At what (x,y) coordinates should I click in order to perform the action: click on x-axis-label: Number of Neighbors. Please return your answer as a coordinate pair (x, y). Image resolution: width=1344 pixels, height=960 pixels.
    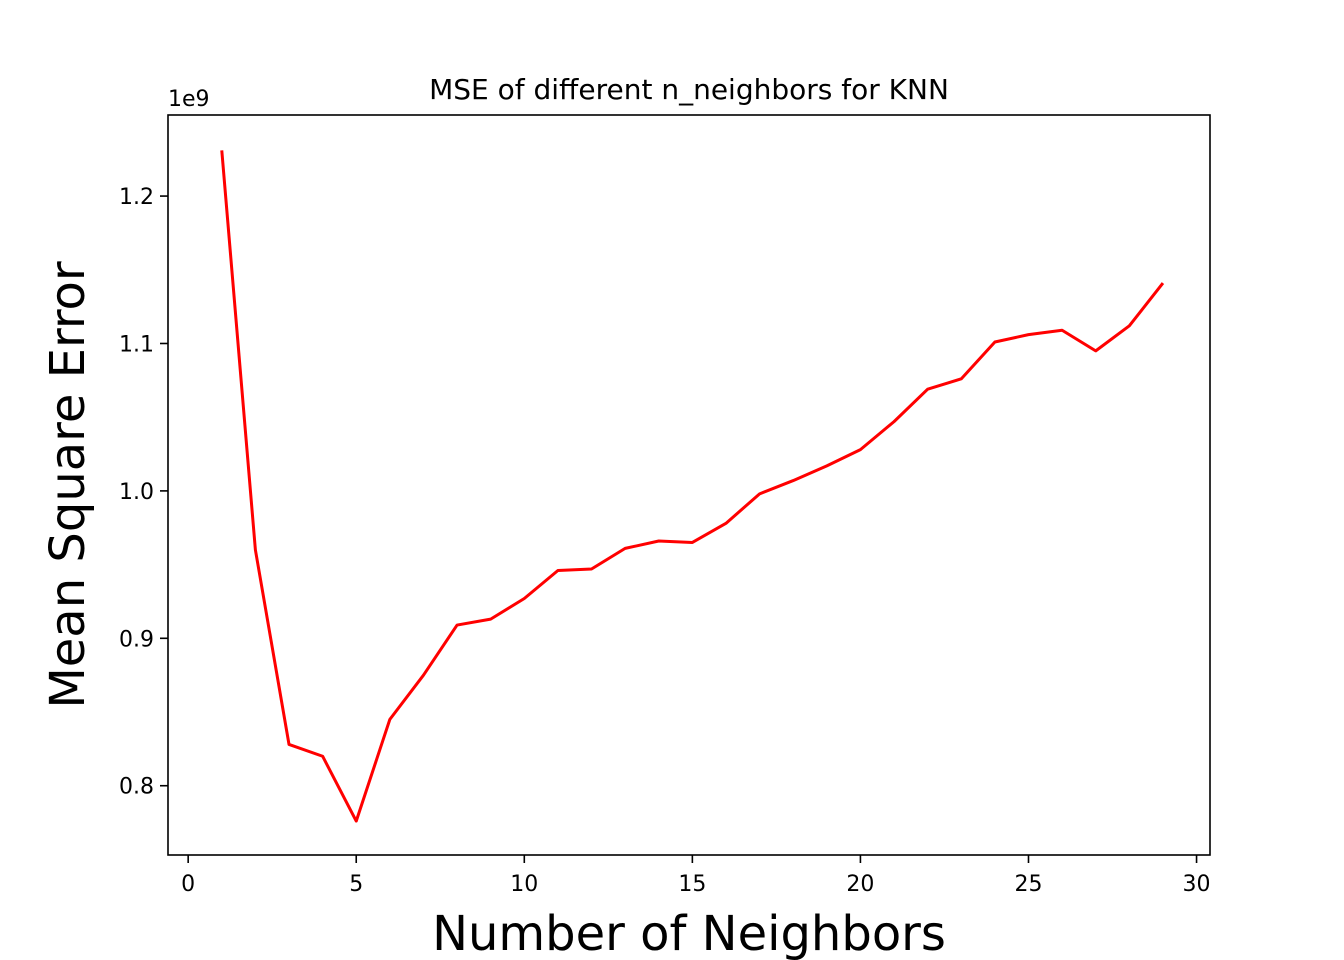
    Looking at the image, I should click on (689, 933).